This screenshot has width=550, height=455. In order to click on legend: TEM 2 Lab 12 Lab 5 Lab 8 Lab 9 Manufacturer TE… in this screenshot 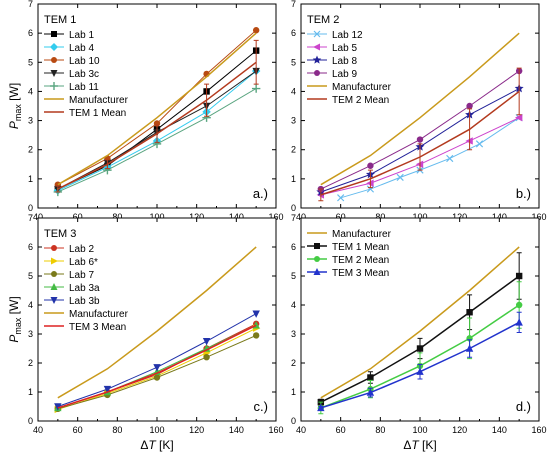, I will do `click(349, 60)`.